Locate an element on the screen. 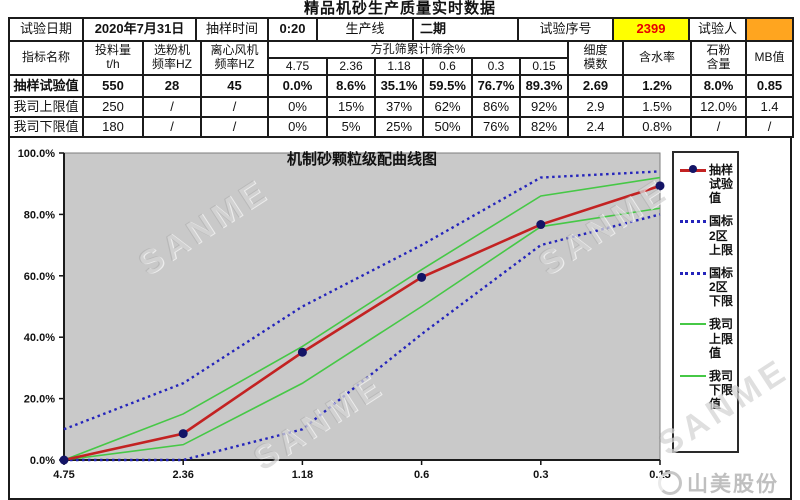 The height and width of the screenshot is (500, 800). chart-legend: 抽样 试验 值国标 2区 上限 国标 2区 下限 我司 上限 值我司 下限 值 is located at coordinates (705, 302).